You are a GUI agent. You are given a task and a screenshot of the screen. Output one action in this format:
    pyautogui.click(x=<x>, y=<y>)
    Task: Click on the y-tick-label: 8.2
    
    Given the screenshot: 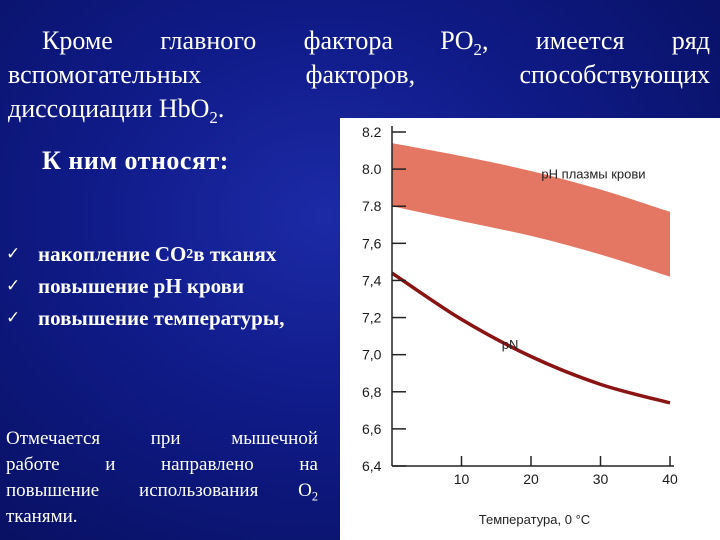 What is the action you would take?
    pyautogui.click(x=372, y=132)
    